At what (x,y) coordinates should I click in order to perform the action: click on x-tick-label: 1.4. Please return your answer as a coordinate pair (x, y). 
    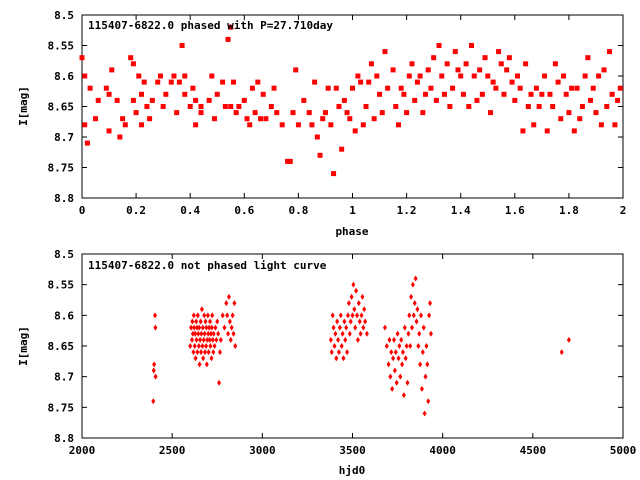
    Looking at the image, I should click on (461, 210).